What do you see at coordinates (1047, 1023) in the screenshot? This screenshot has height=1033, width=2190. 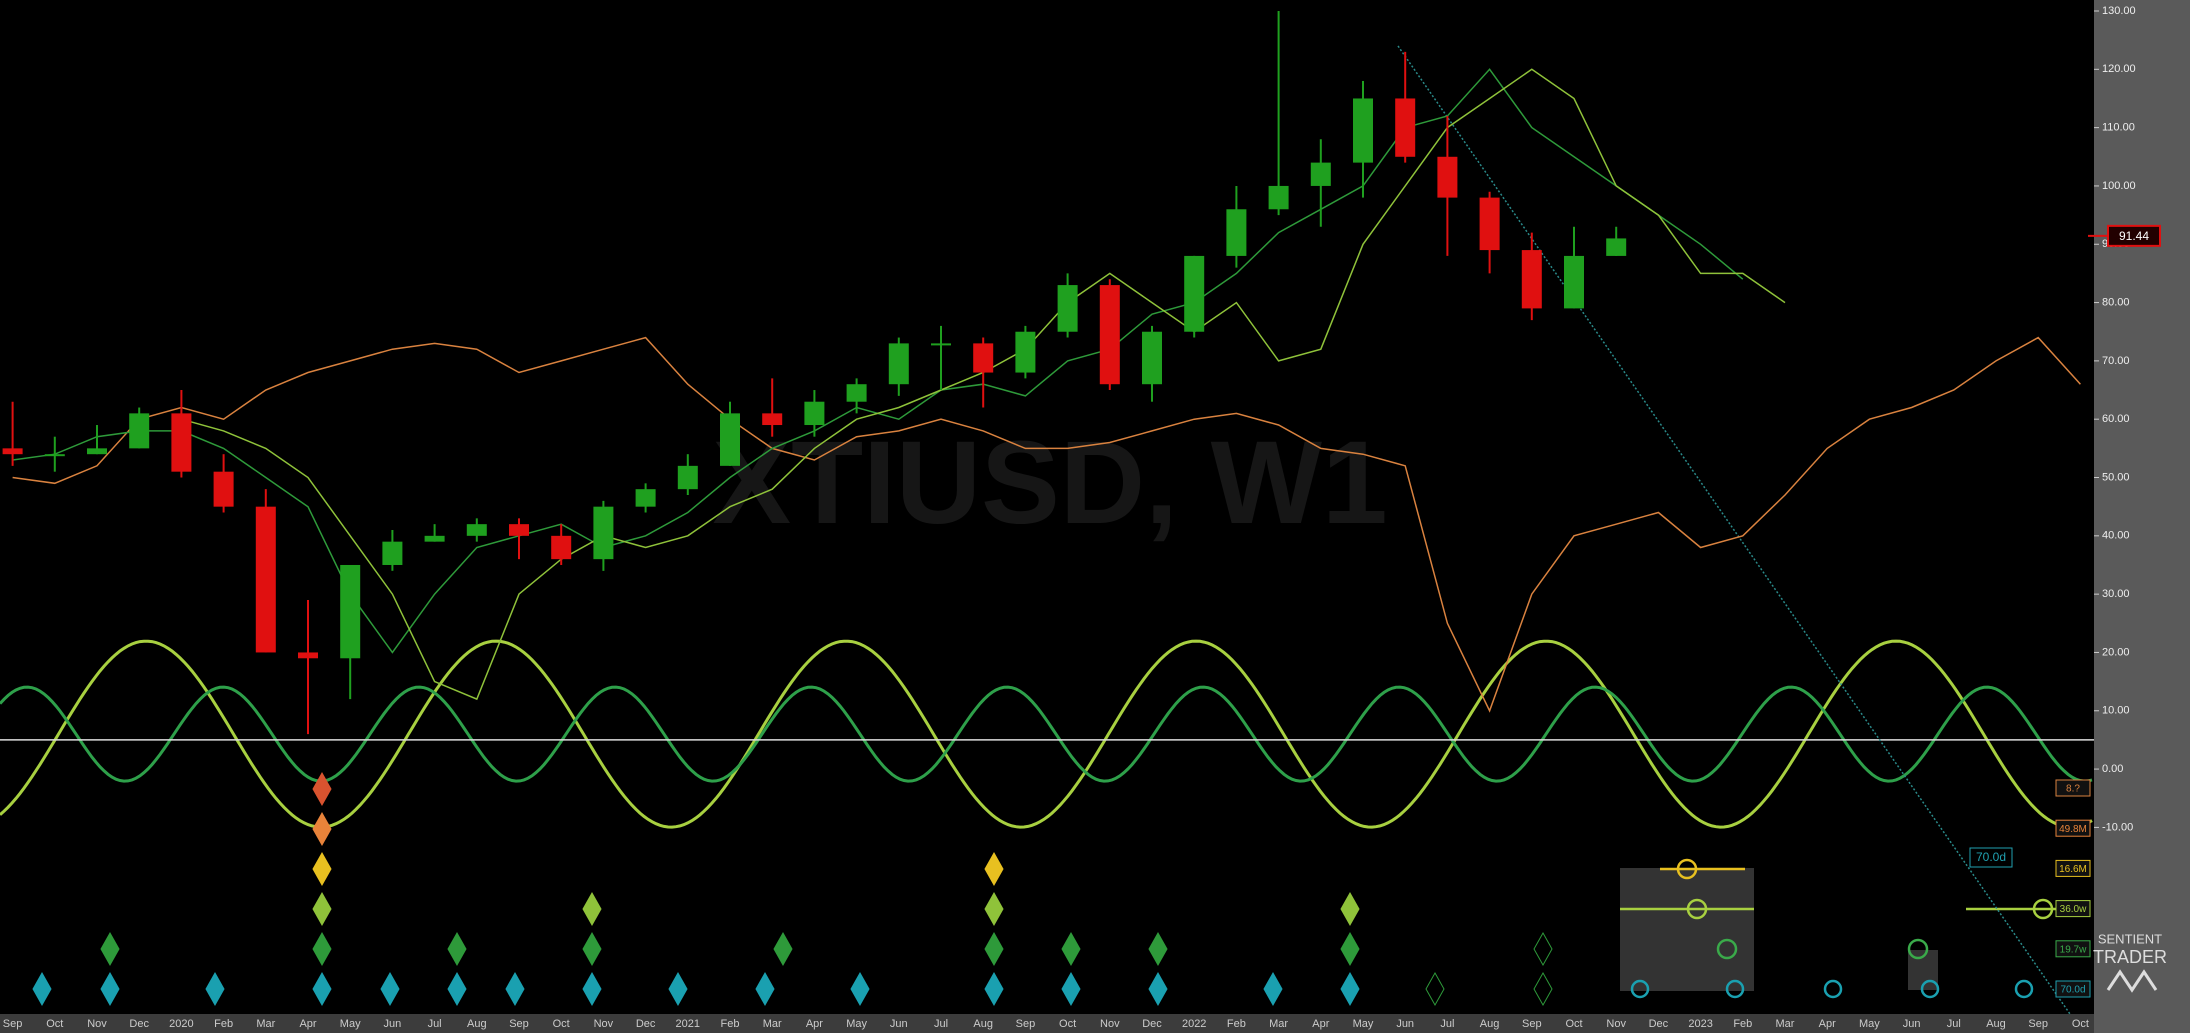 I see `time-axis` at bounding box center [1047, 1023].